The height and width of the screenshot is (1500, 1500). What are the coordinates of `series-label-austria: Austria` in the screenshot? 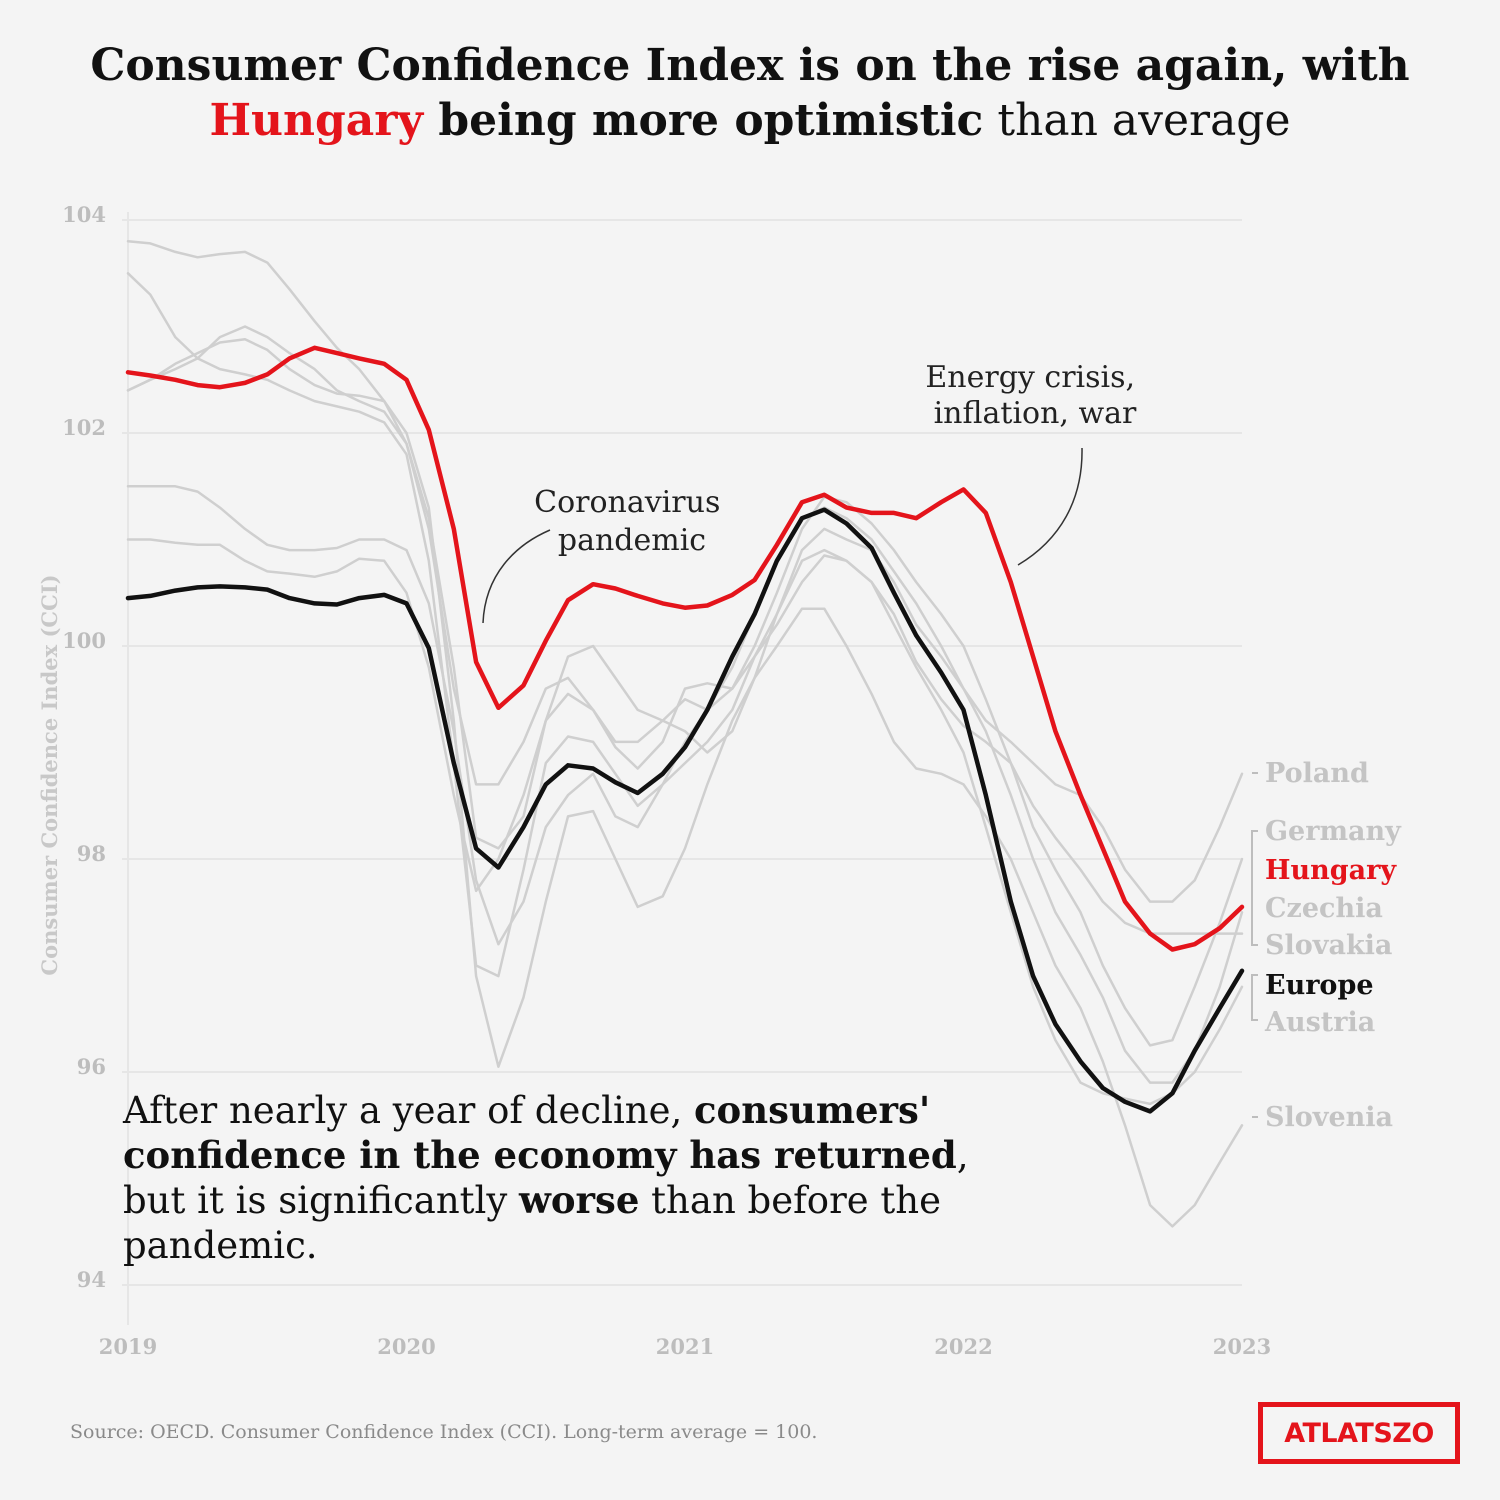 It's located at (1319, 1022).